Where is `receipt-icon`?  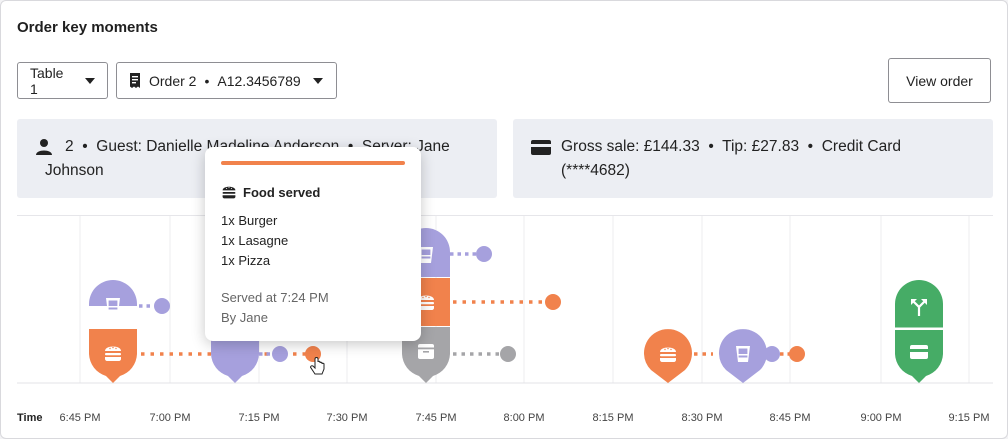 receipt-icon is located at coordinates (135, 80).